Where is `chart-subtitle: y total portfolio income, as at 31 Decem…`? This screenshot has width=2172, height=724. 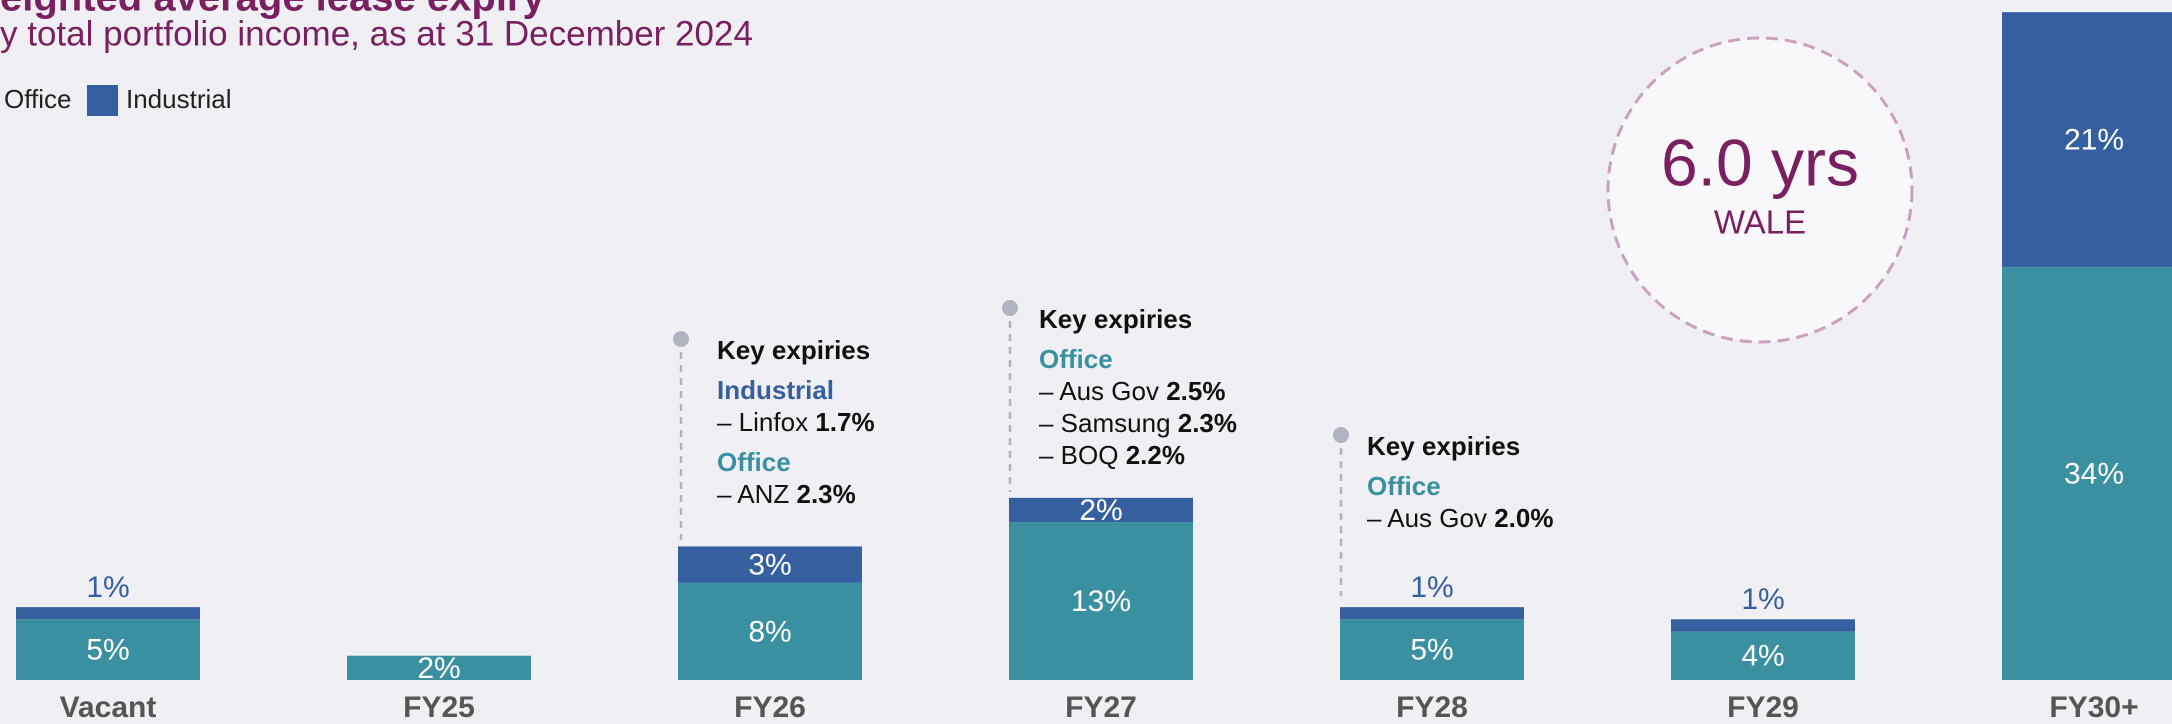 chart-subtitle: y total portfolio income, as at 31 Decem… is located at coordinates (376, 33).